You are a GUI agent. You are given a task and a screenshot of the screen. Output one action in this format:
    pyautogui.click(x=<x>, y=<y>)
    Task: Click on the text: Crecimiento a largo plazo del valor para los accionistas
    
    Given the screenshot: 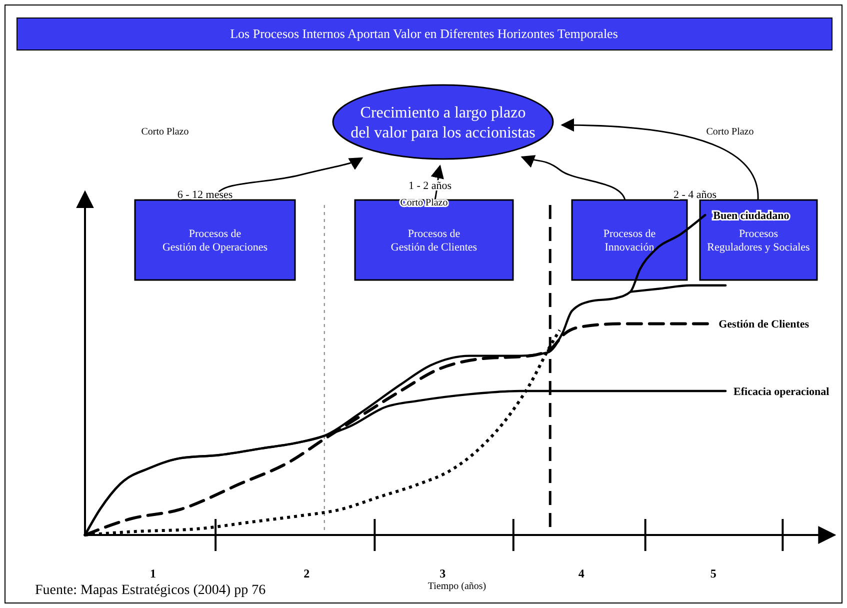 What is the action you would take?
    pyautogui.click(x=443, y=123)
    